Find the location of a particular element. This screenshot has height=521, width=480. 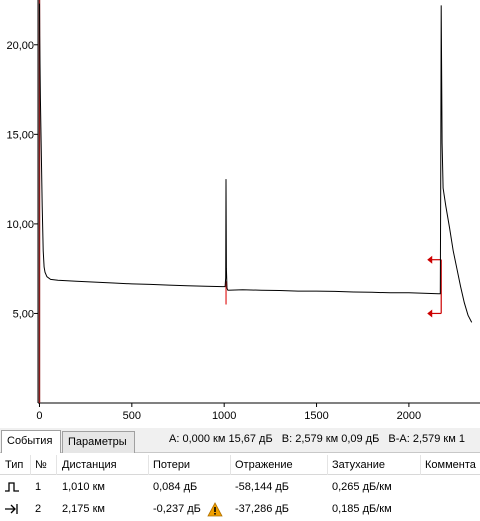

event-bracket-arrow-top is located at coordinates (430, 259).